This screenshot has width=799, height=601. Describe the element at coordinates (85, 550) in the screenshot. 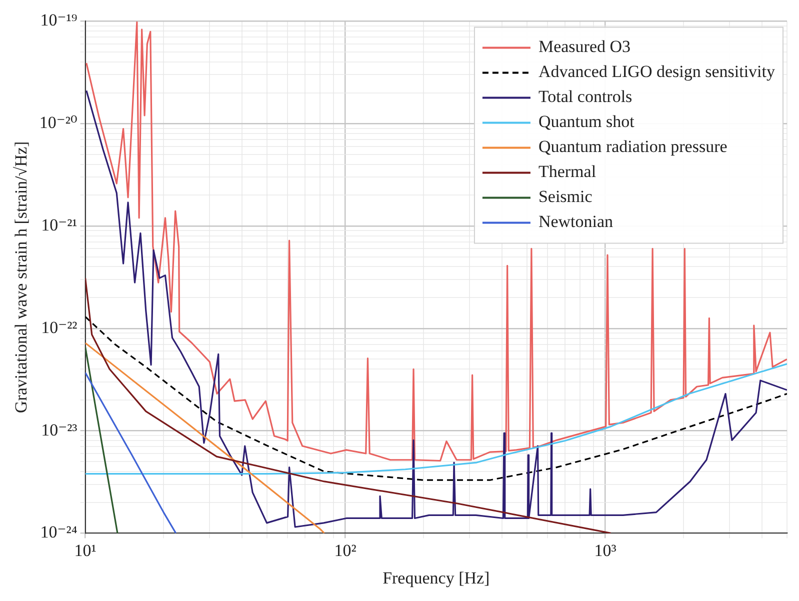

I see `x-tick-label: 10¹` at that location.